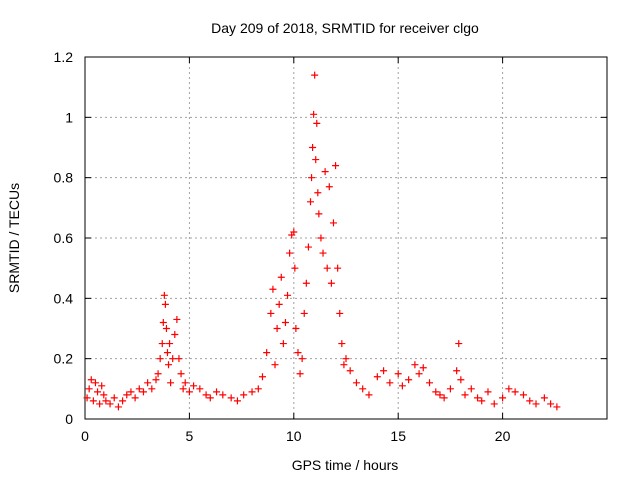  Describe the element at coordinates (398, 436) in the screenshot. I see `x-tick-label: 15` at that location.